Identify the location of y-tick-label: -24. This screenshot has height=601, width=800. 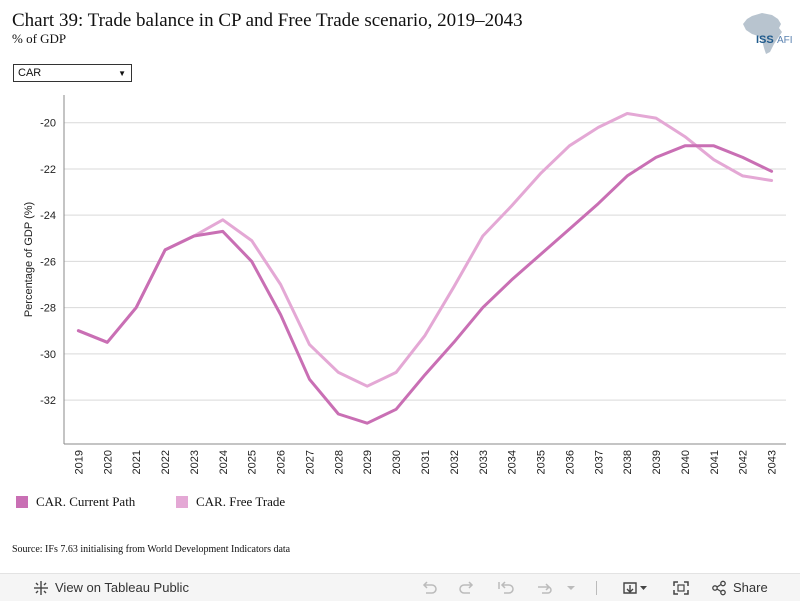
(48, 216).